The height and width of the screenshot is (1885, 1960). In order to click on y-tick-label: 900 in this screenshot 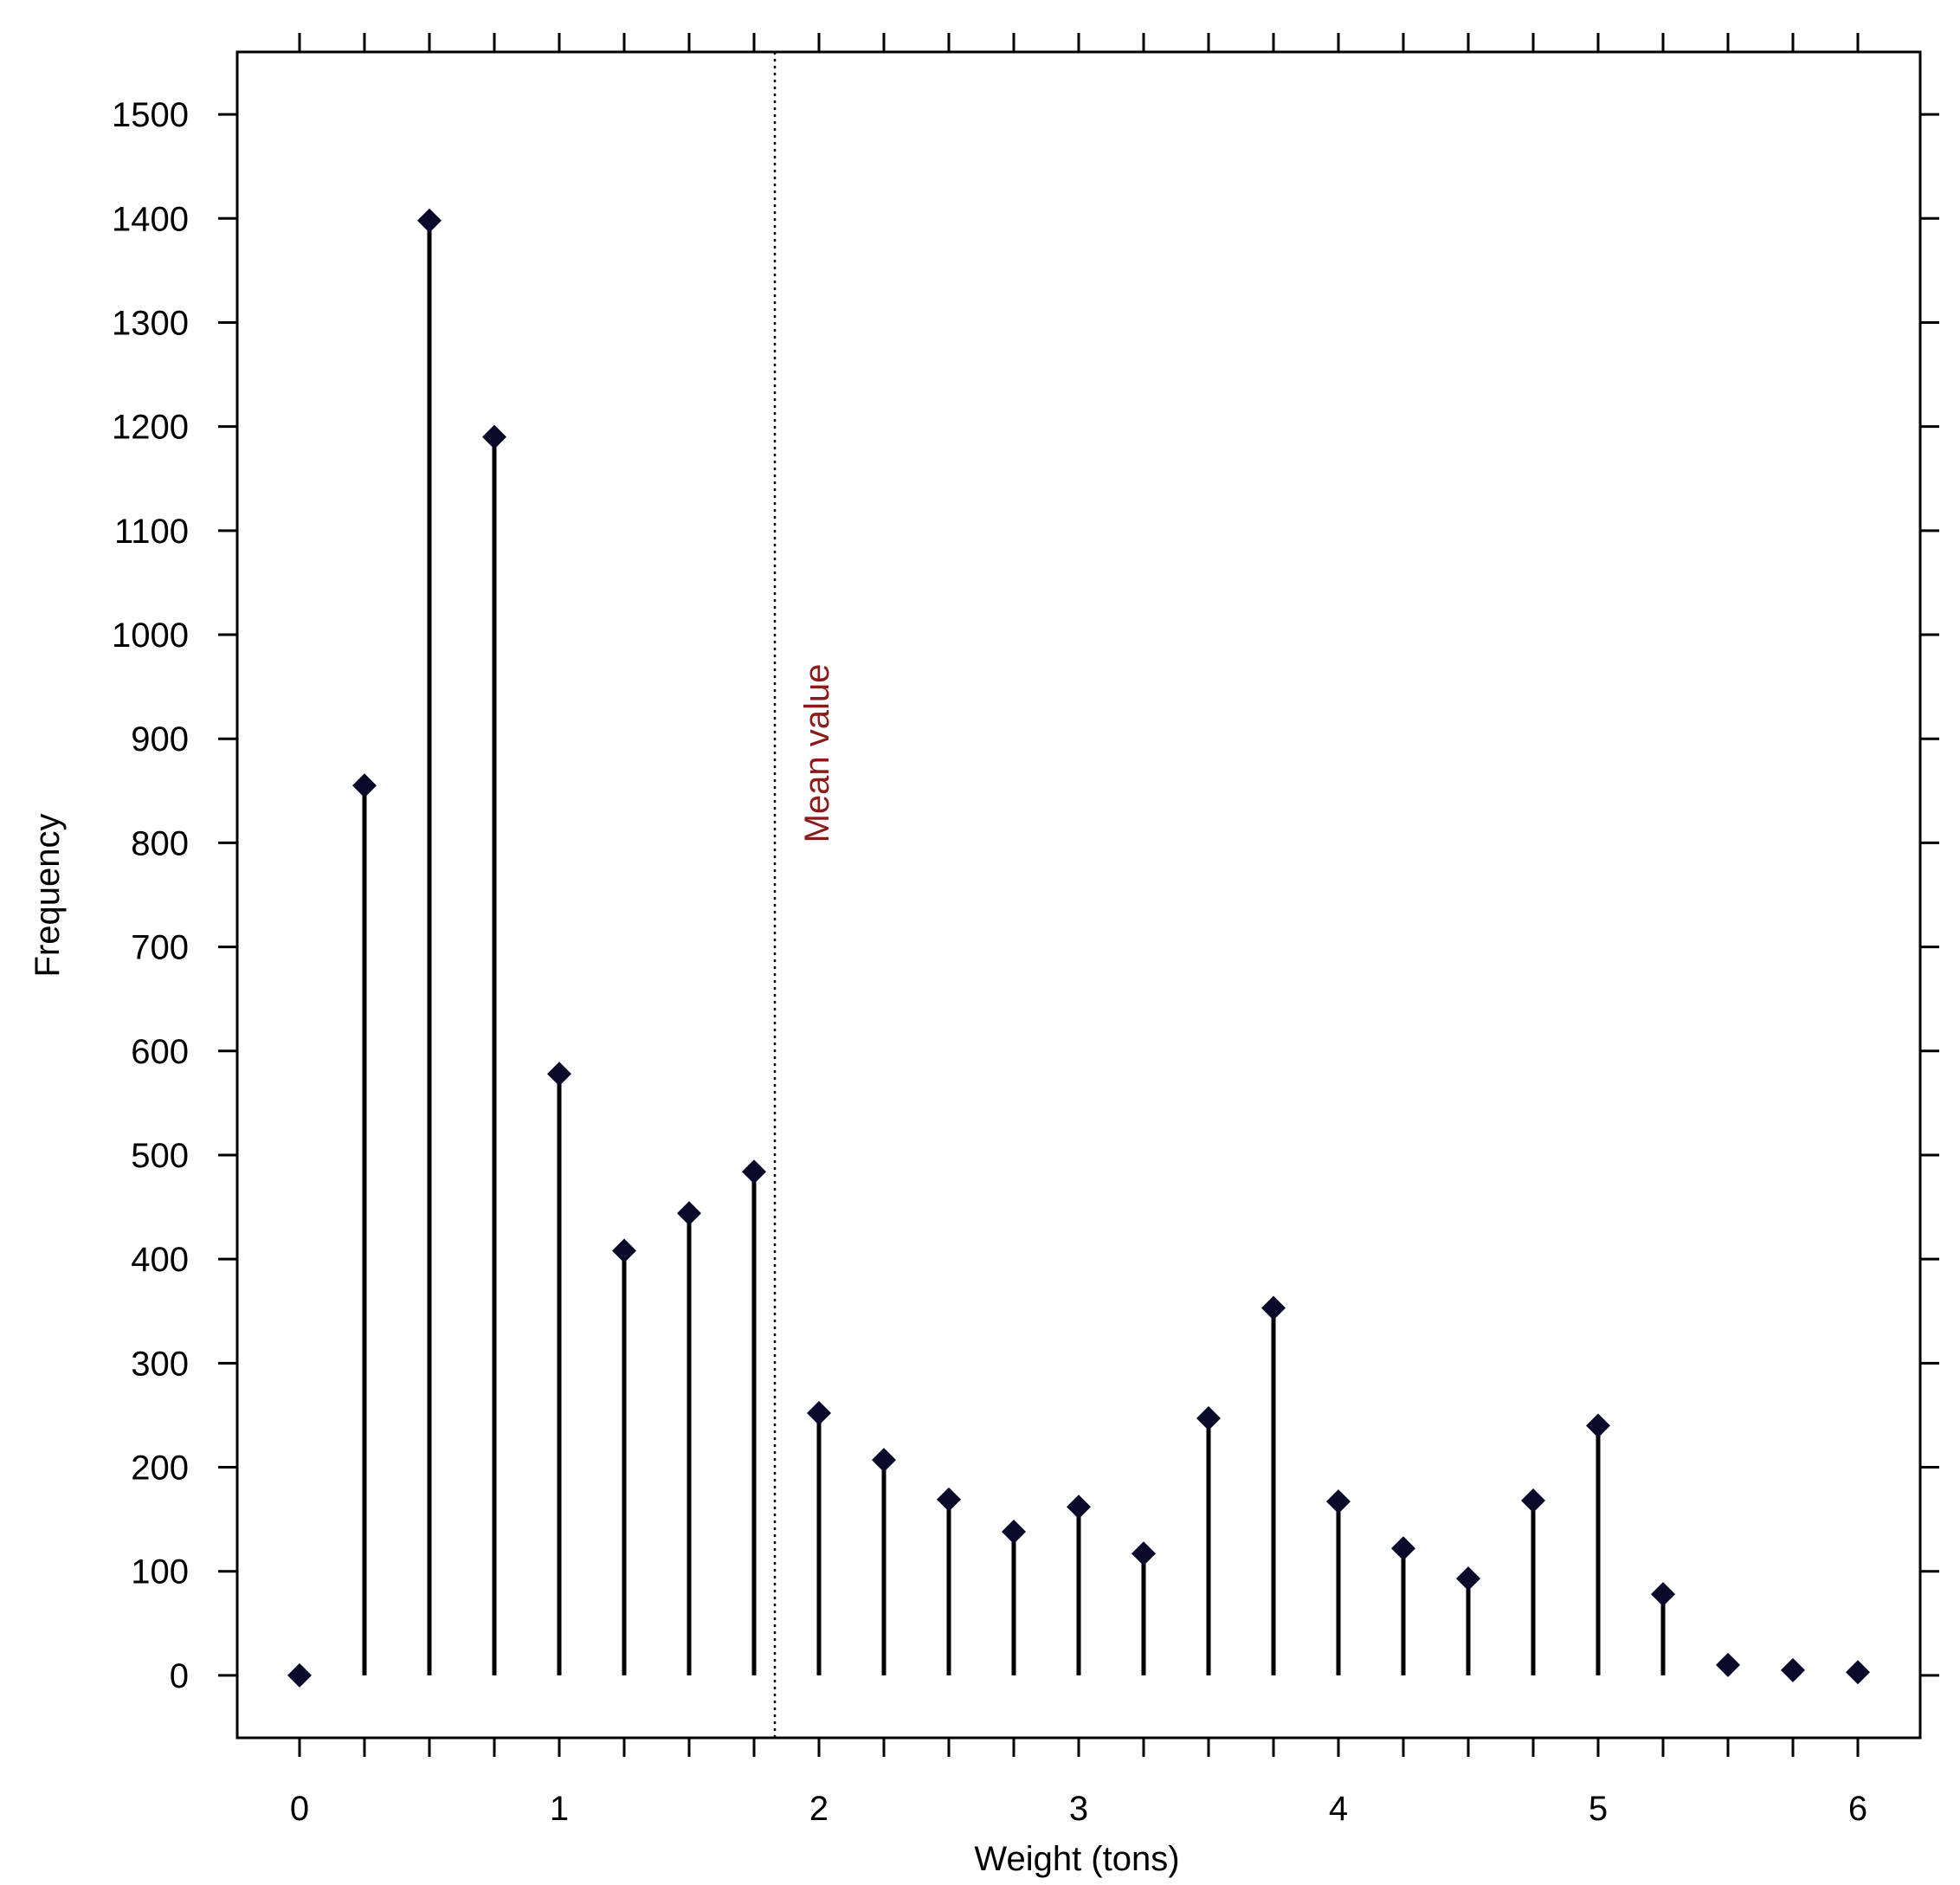, I will do `click(160, 739)`.